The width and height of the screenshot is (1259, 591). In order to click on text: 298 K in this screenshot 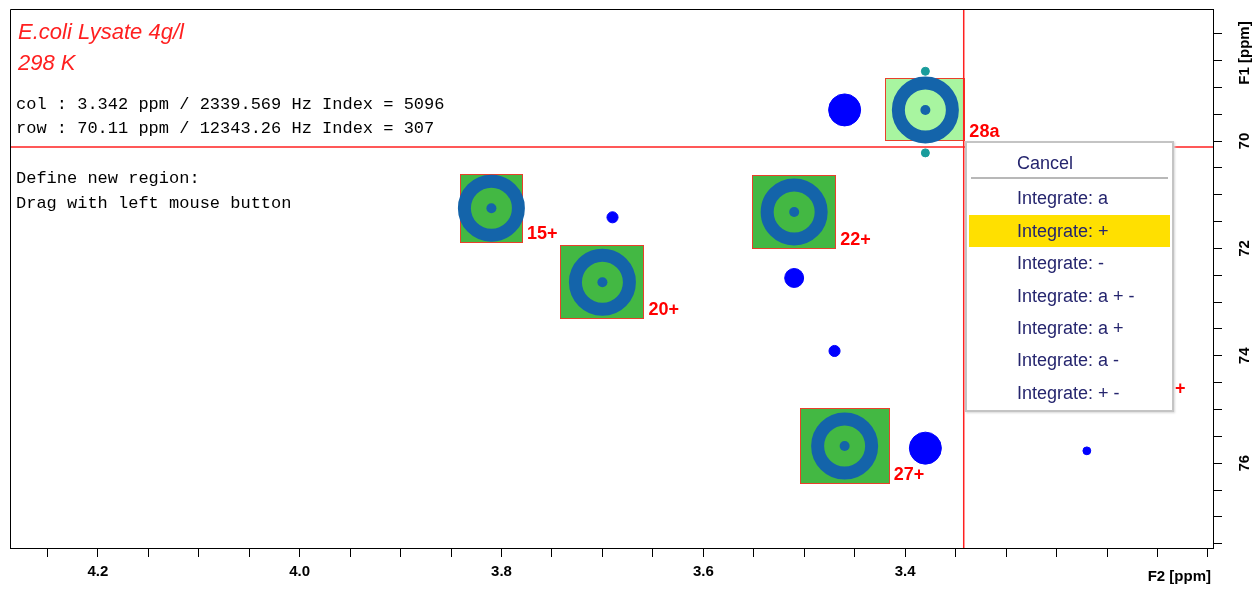, I will do `click(47, 62)`.